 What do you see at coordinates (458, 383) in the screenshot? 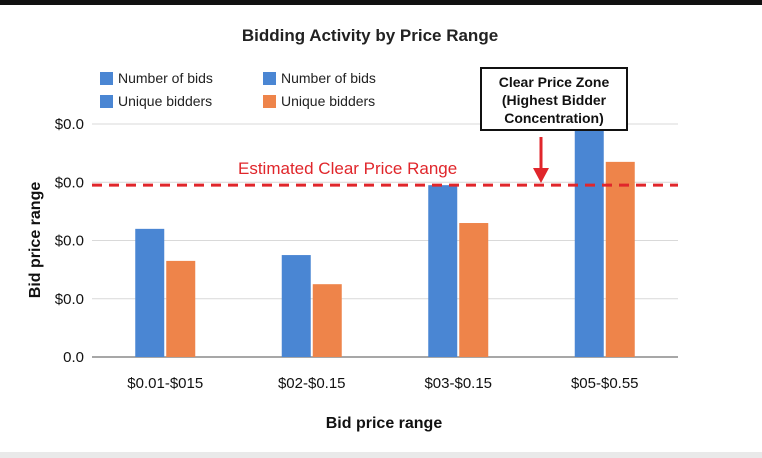
I see `x-tick-label-2: $03-$0.15` at bounding box center [458, 383].